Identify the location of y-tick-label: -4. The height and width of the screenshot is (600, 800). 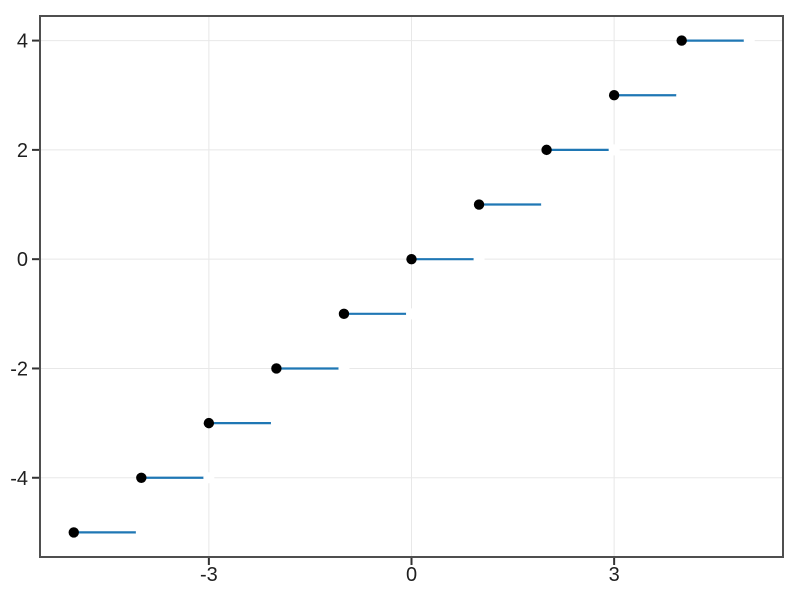
(19, 479).